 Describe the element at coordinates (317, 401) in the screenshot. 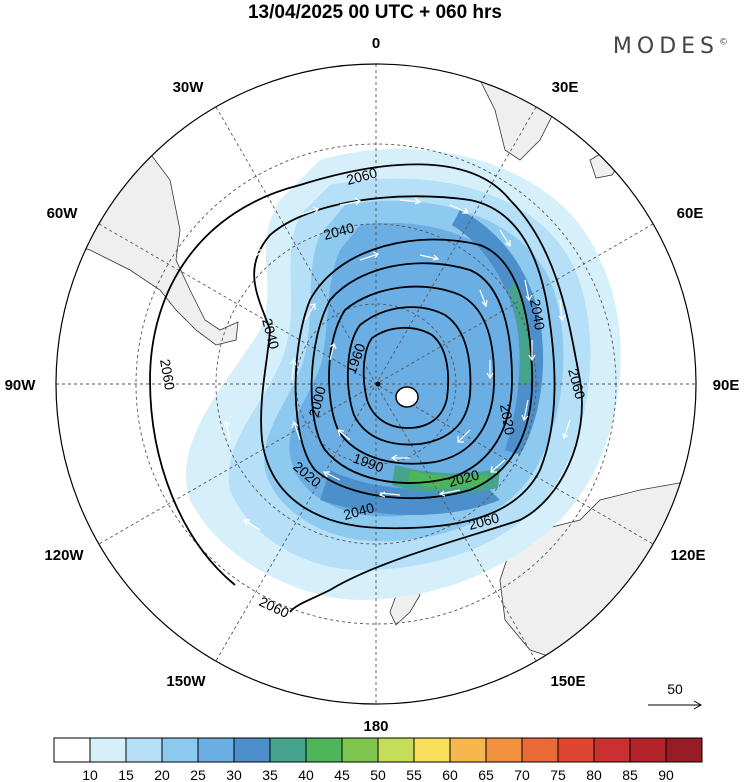

I see `contour-label: 2000` at that location.